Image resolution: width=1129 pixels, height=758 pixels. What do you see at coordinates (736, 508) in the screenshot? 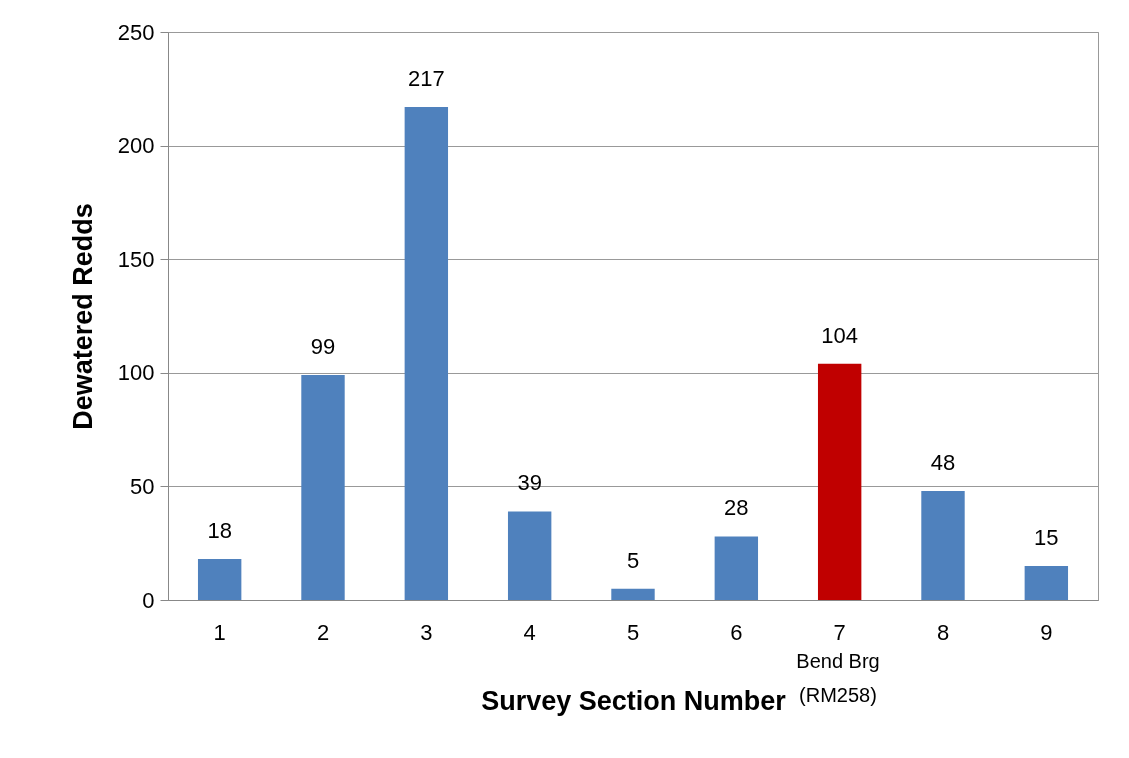
I see `data-label: 28` at bounding box center [736, 508].